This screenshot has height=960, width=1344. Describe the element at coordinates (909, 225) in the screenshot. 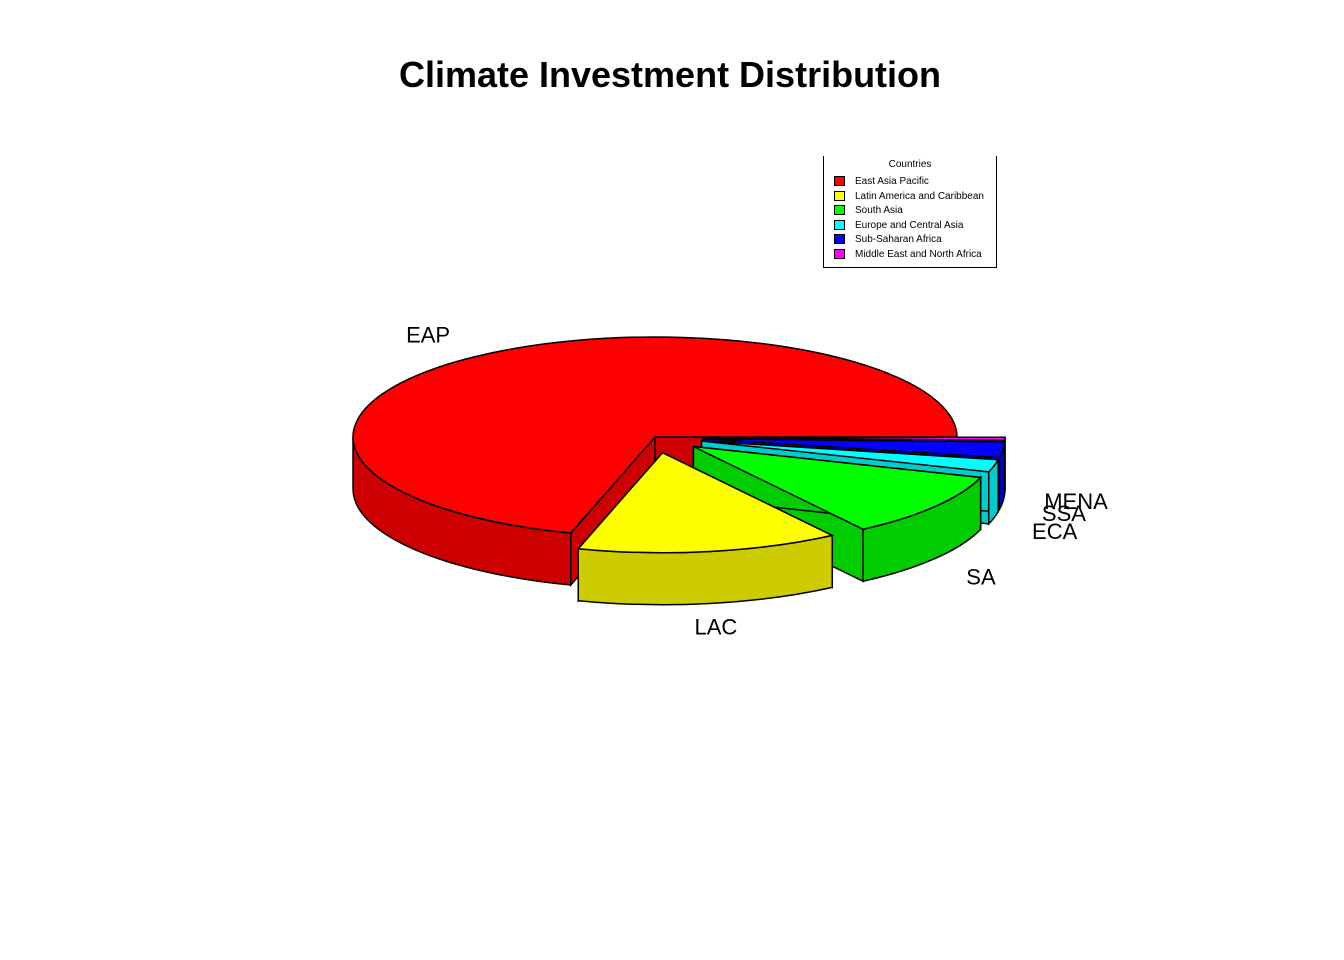

I see `legend-label: Europe and Central Asia` at that location.